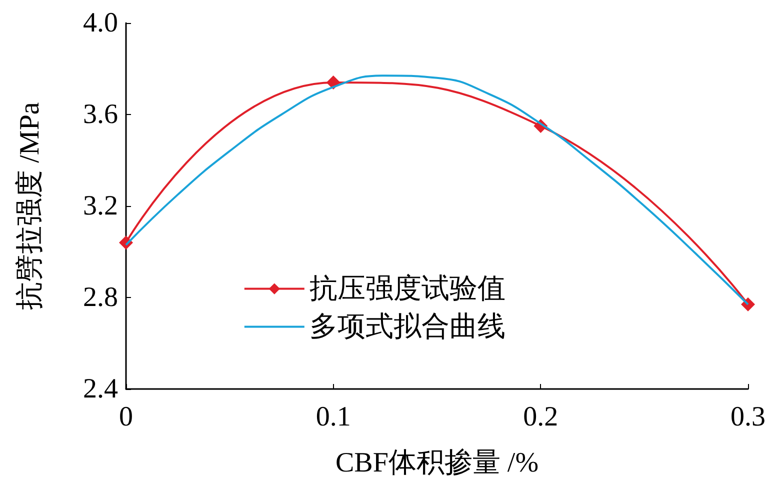  I want to click on y-tick-label: 3.2, so click(100, 206).